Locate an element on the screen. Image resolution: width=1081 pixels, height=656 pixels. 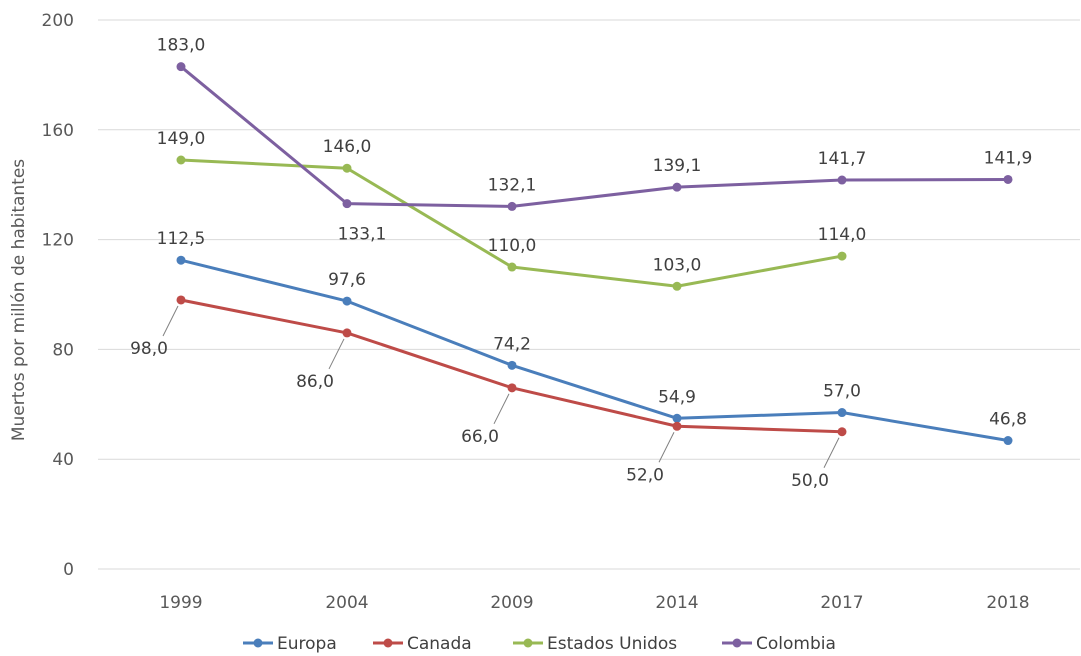
data-label: 98,0 is located at coordinates (149, 349).